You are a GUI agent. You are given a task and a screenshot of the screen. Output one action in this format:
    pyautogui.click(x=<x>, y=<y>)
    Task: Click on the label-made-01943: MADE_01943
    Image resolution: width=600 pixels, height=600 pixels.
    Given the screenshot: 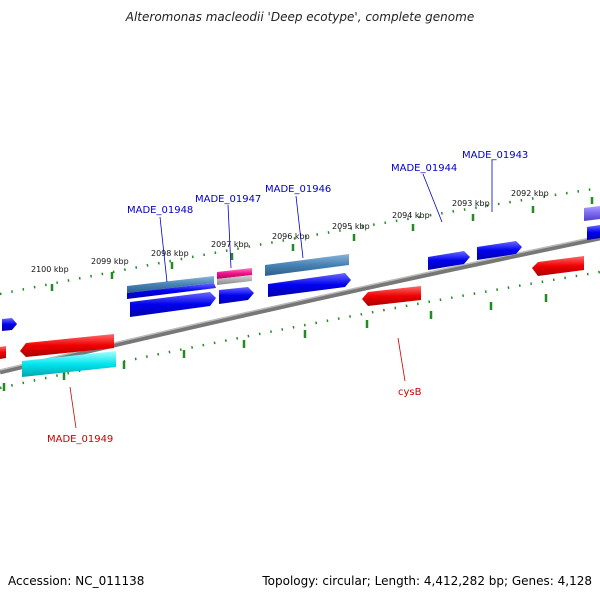 What is the action you would take?
    pyautogui.click(x=495, y=155)
    